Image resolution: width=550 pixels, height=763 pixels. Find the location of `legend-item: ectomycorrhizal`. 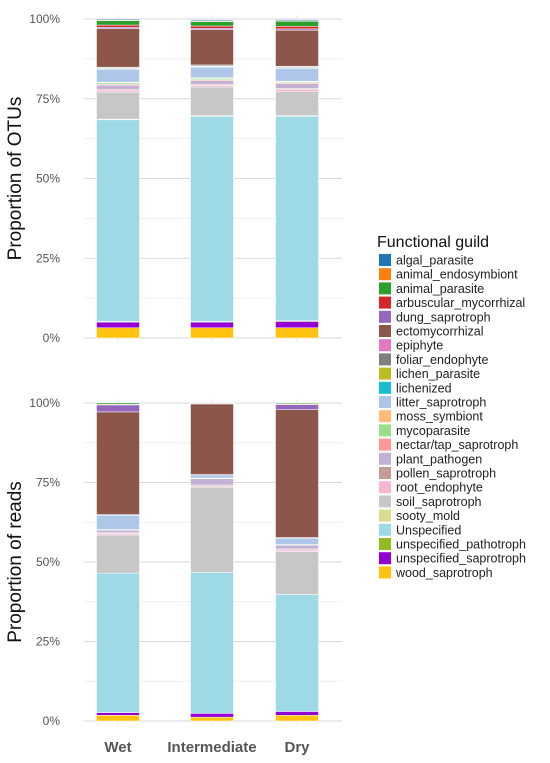

legend-item: ectomycorrhizal is located at coordinates (431, 332).